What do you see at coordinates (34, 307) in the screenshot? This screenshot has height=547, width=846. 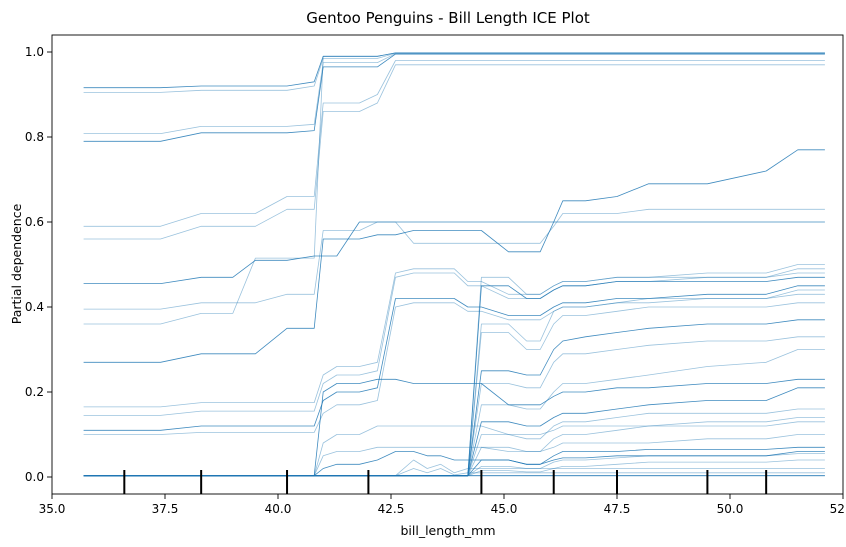 I see `y-tick-label: 0.4` at bounding box center [34, 307].